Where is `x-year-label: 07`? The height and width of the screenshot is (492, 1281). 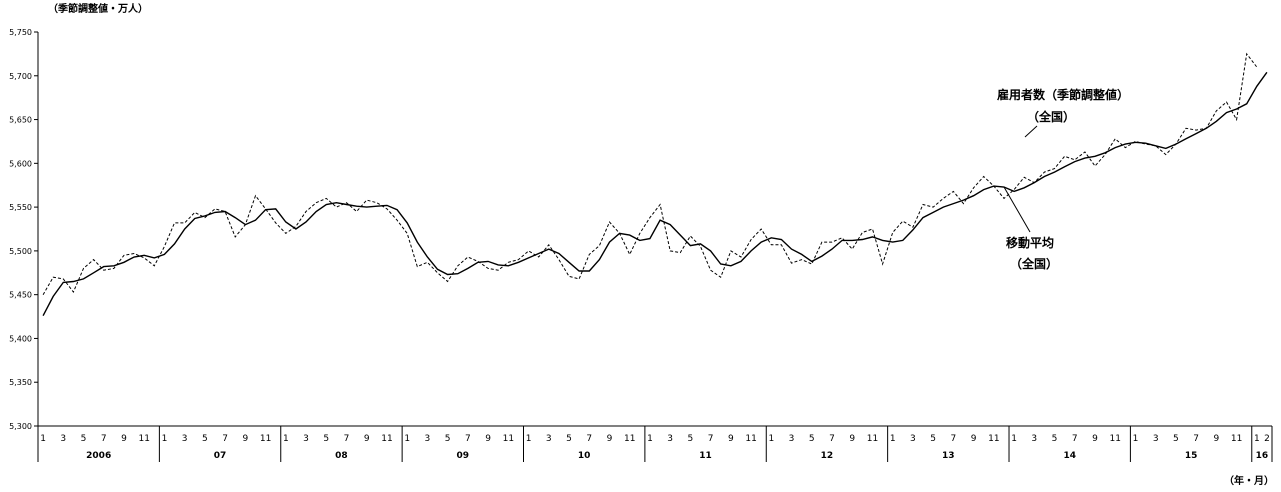 x-year-label: 07 is located at coordinates (220, 456).